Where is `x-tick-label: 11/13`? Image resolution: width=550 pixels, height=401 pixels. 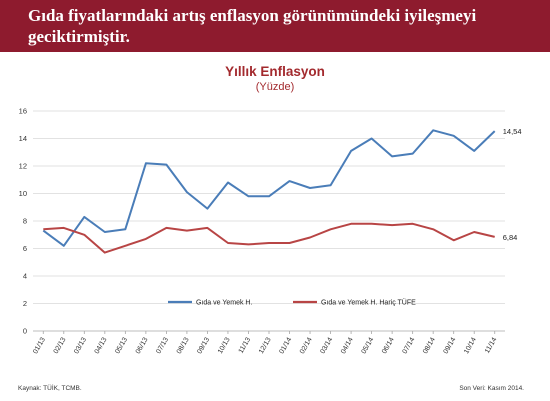
x-tick-label: 11/13 is located at coordinates (245, 345).